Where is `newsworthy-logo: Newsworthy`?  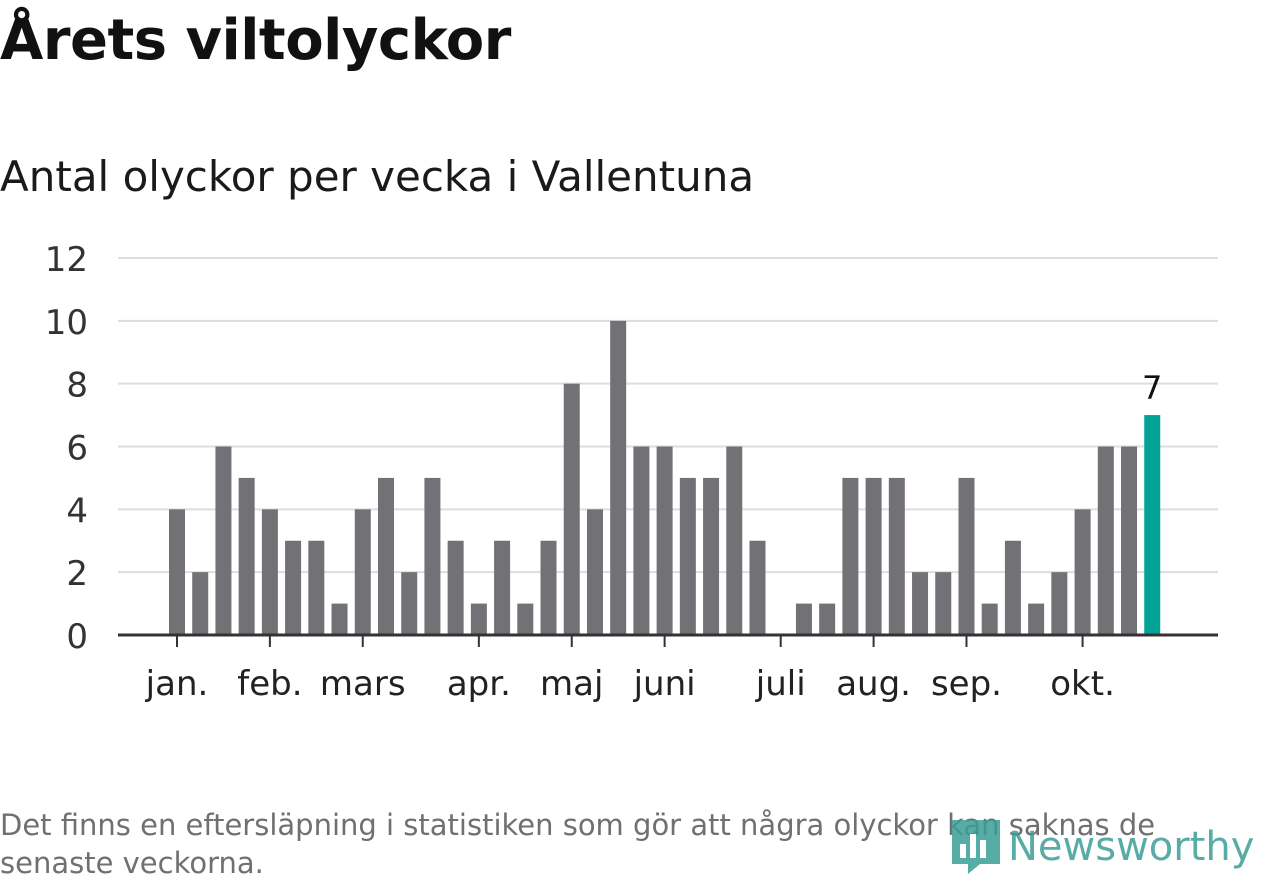 newsworthy-logo: Newsworthy is located at coordinates (1102, 847).